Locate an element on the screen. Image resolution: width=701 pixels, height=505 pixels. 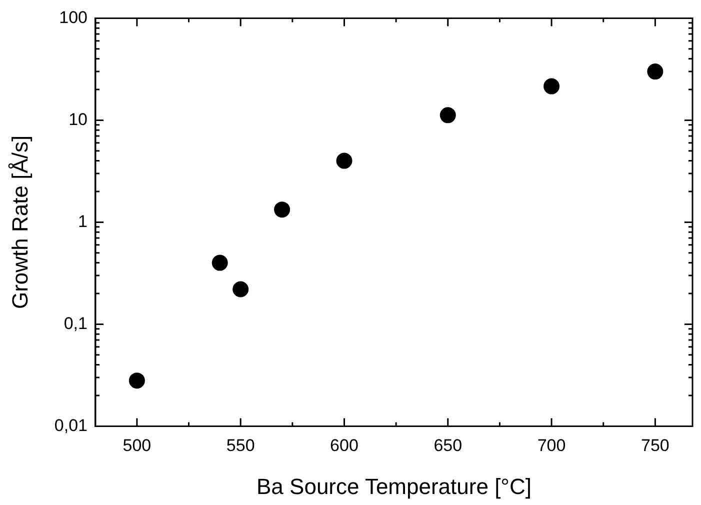
y-axis-title: Growth Rate [Å/s] is located at coordinates (19, 222).